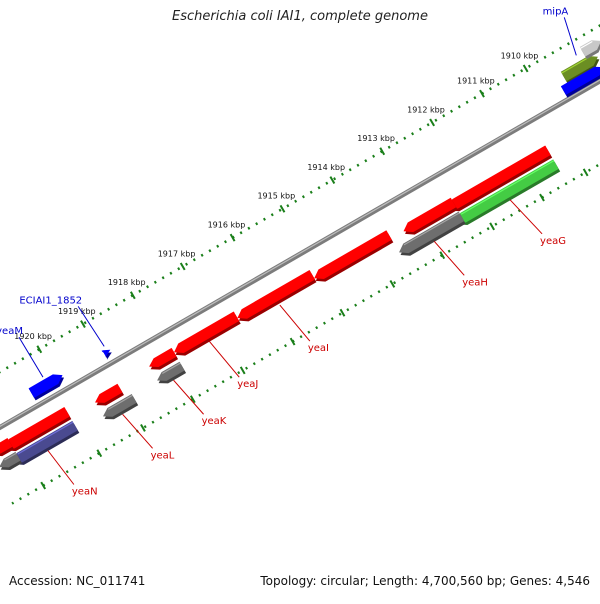  What do you see at coordinates (46, 387) in the screenshot?
I see `gene-yeaM` at bounding box center [46, 387].